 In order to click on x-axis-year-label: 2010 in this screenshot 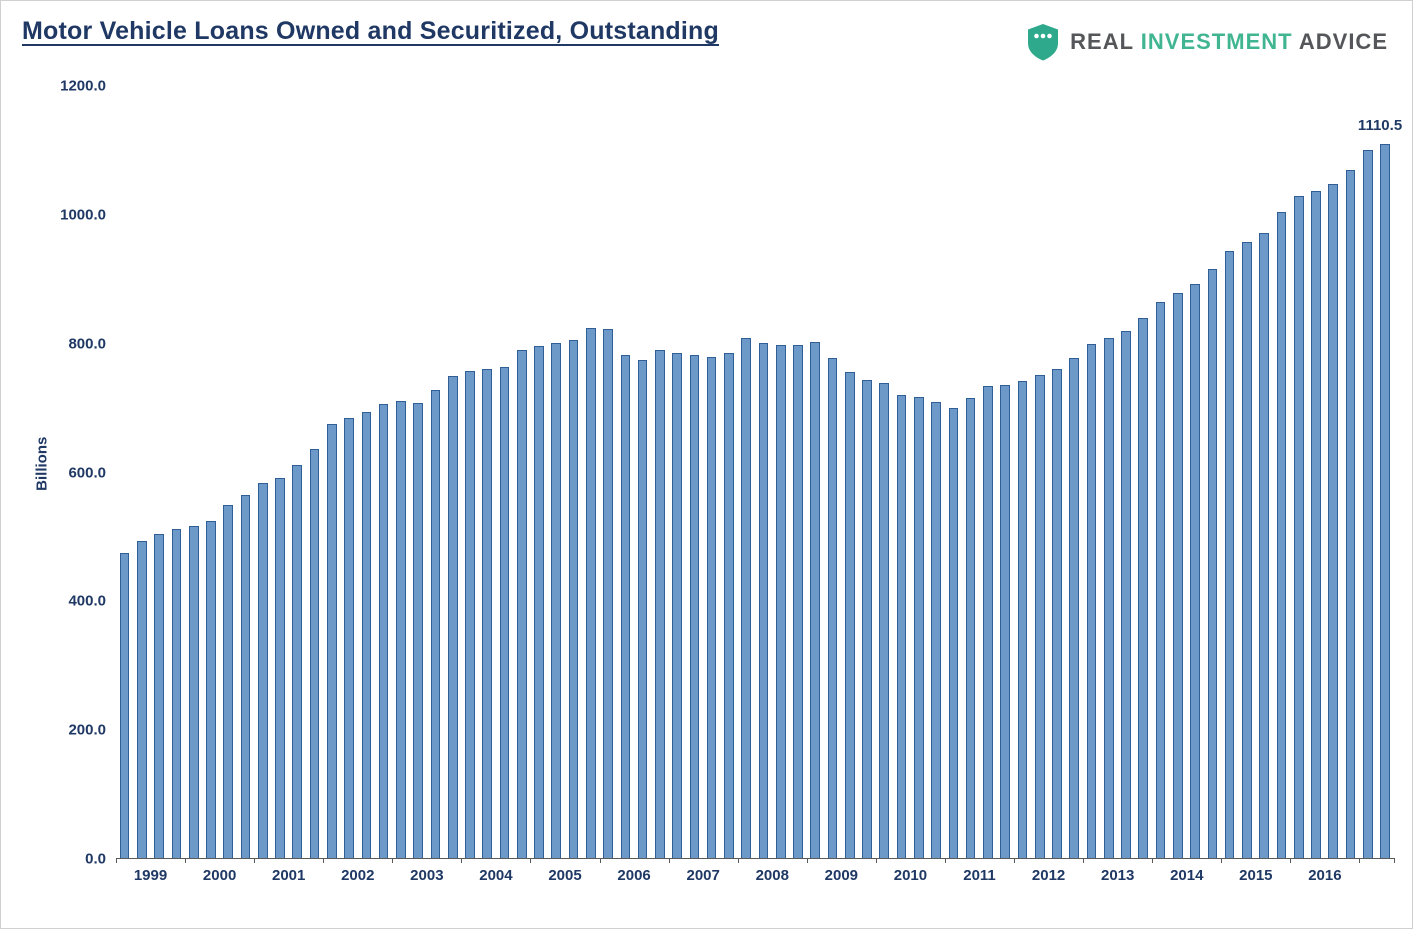, I will do `click(910, 875)`.